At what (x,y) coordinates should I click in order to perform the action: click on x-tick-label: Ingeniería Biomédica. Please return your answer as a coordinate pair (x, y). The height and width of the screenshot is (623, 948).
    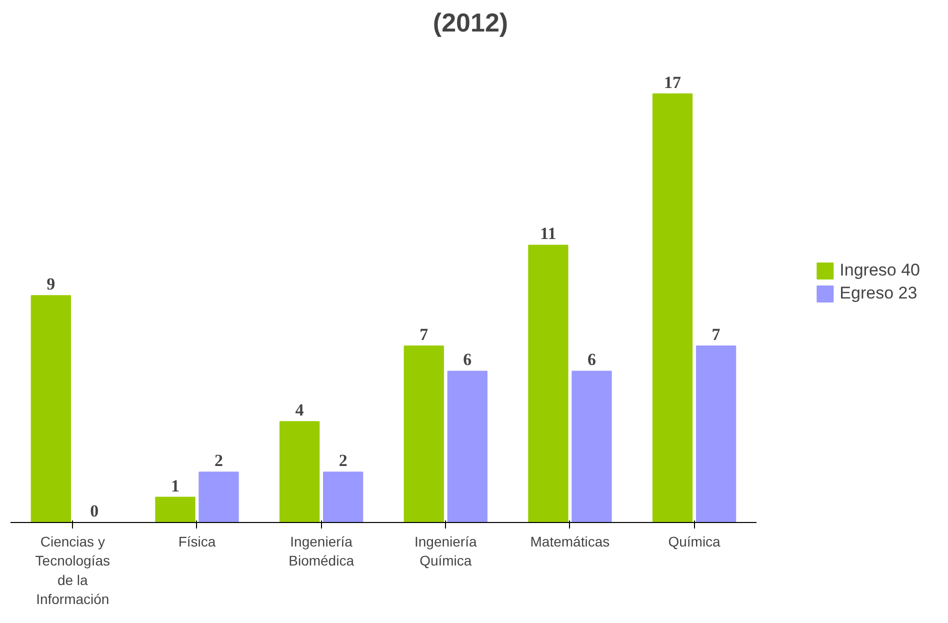
    Looking at the image, I should click on (321, 551).